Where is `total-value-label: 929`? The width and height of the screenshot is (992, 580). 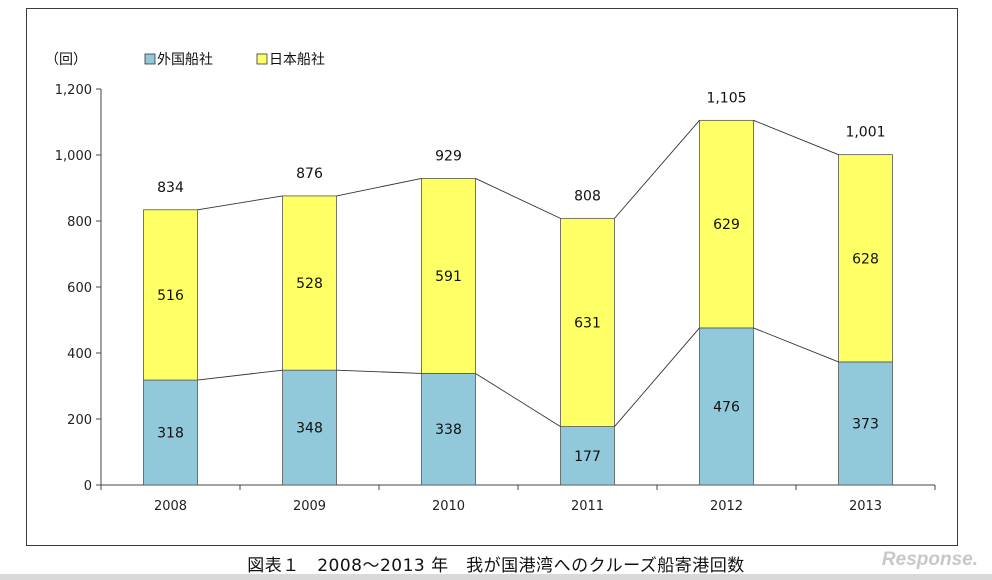
total-value-label: 929 is located at coordinates (448, 156).